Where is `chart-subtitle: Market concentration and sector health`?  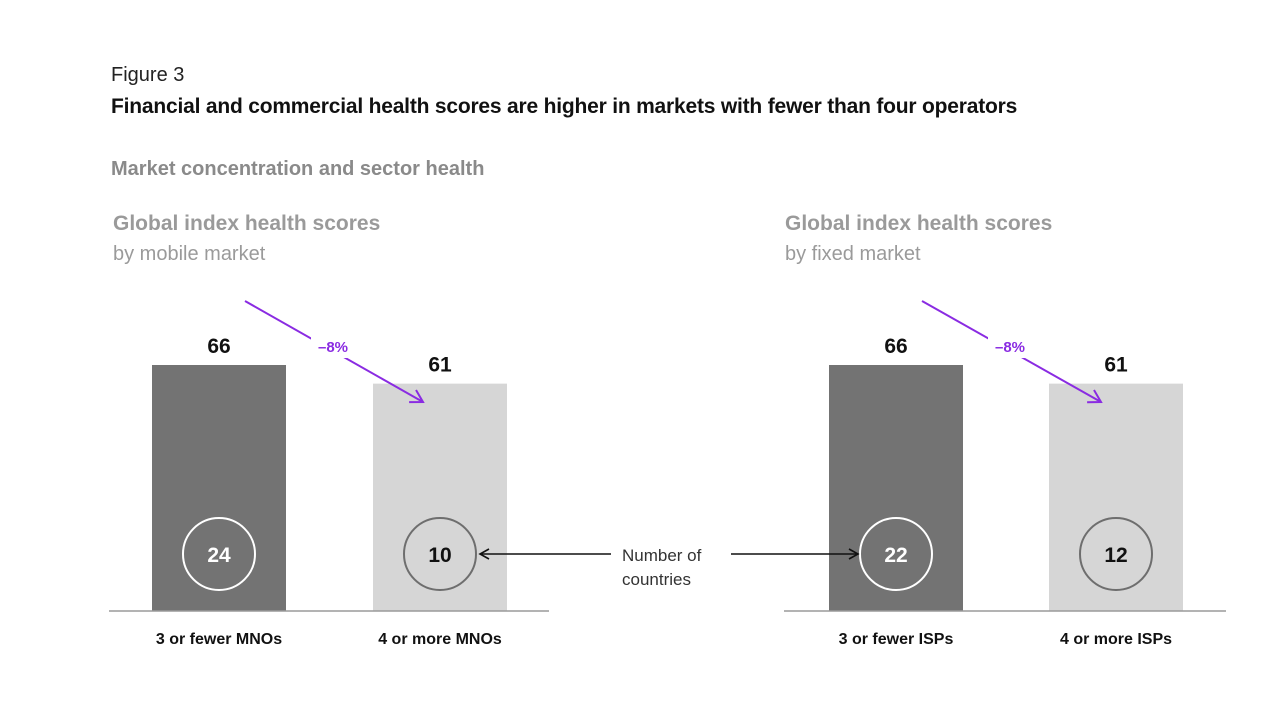
chart-subtitle: Market concentration and sector health is located at coordinates (298, 169).